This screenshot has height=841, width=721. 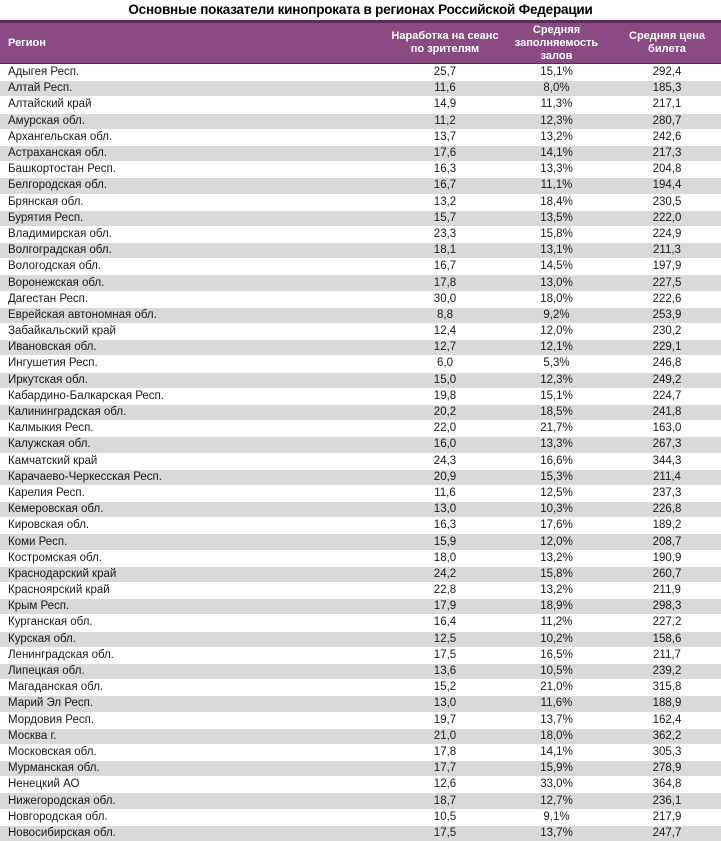 I want to click on occupancy-cell: 9,2%, so click(x=556, y=314).